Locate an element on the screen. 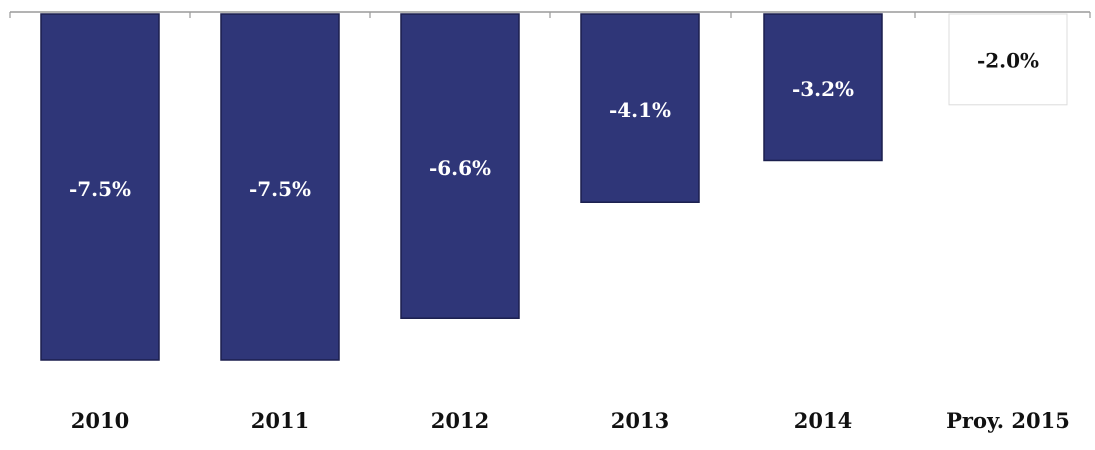  category-label: 2011 is located at coordinates (280, 420).